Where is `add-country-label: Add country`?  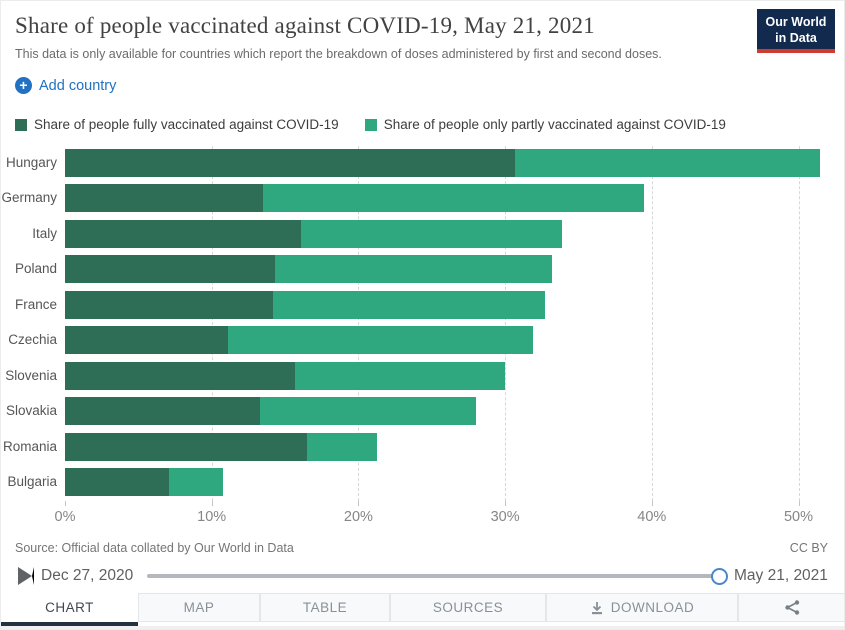 add-country-label: Add country is located at coordinates (78, 85).